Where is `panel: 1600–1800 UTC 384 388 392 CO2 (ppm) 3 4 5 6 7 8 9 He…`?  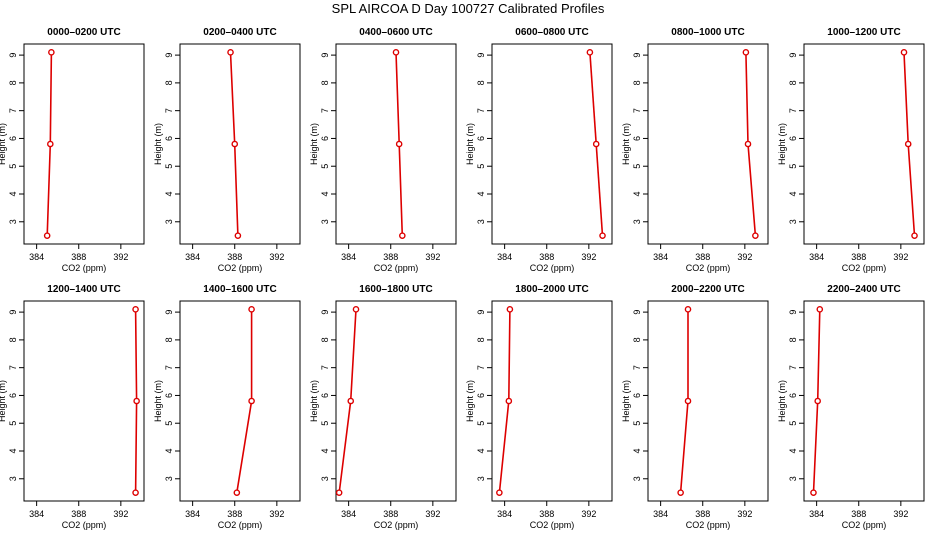
panel: 1600–1800 UTC 384 388 392 CO2 (ppm) 3 4 5 6 7 8 9 He… is located at coordinates (383, 407).